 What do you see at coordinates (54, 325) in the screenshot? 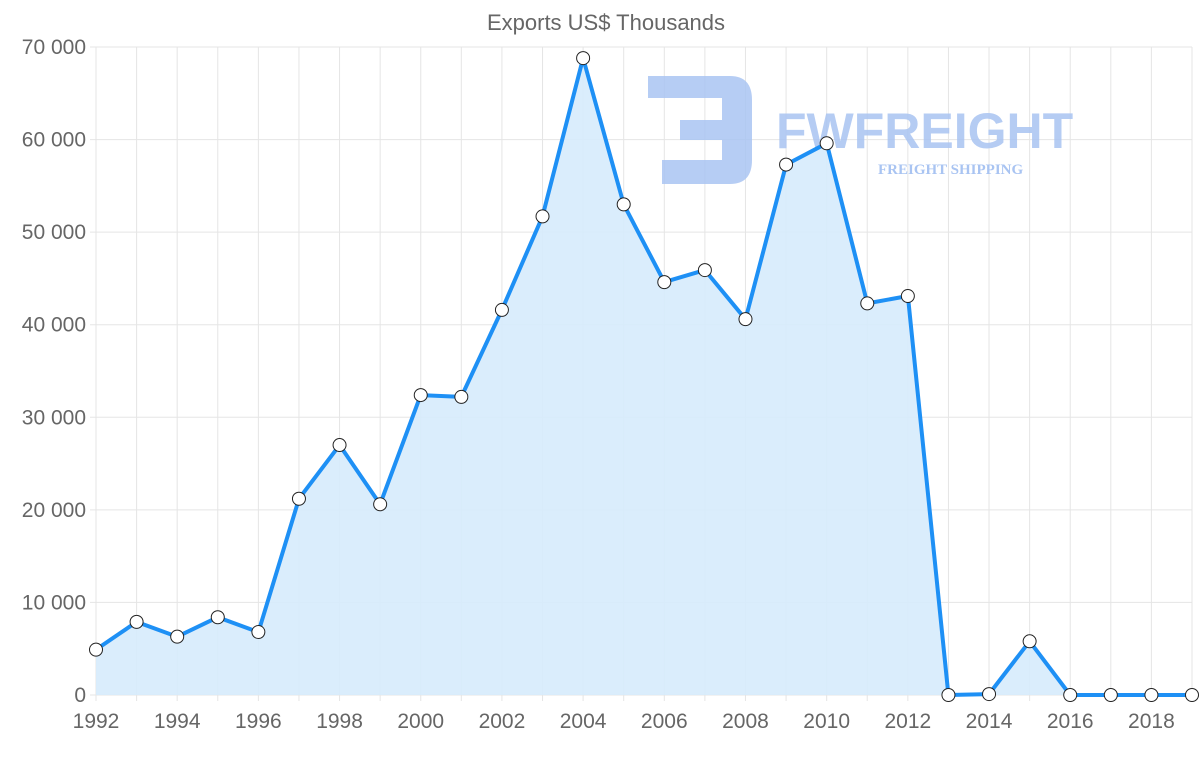
I see `y-tick-label: 40 000` at bounding box center [54, 325].